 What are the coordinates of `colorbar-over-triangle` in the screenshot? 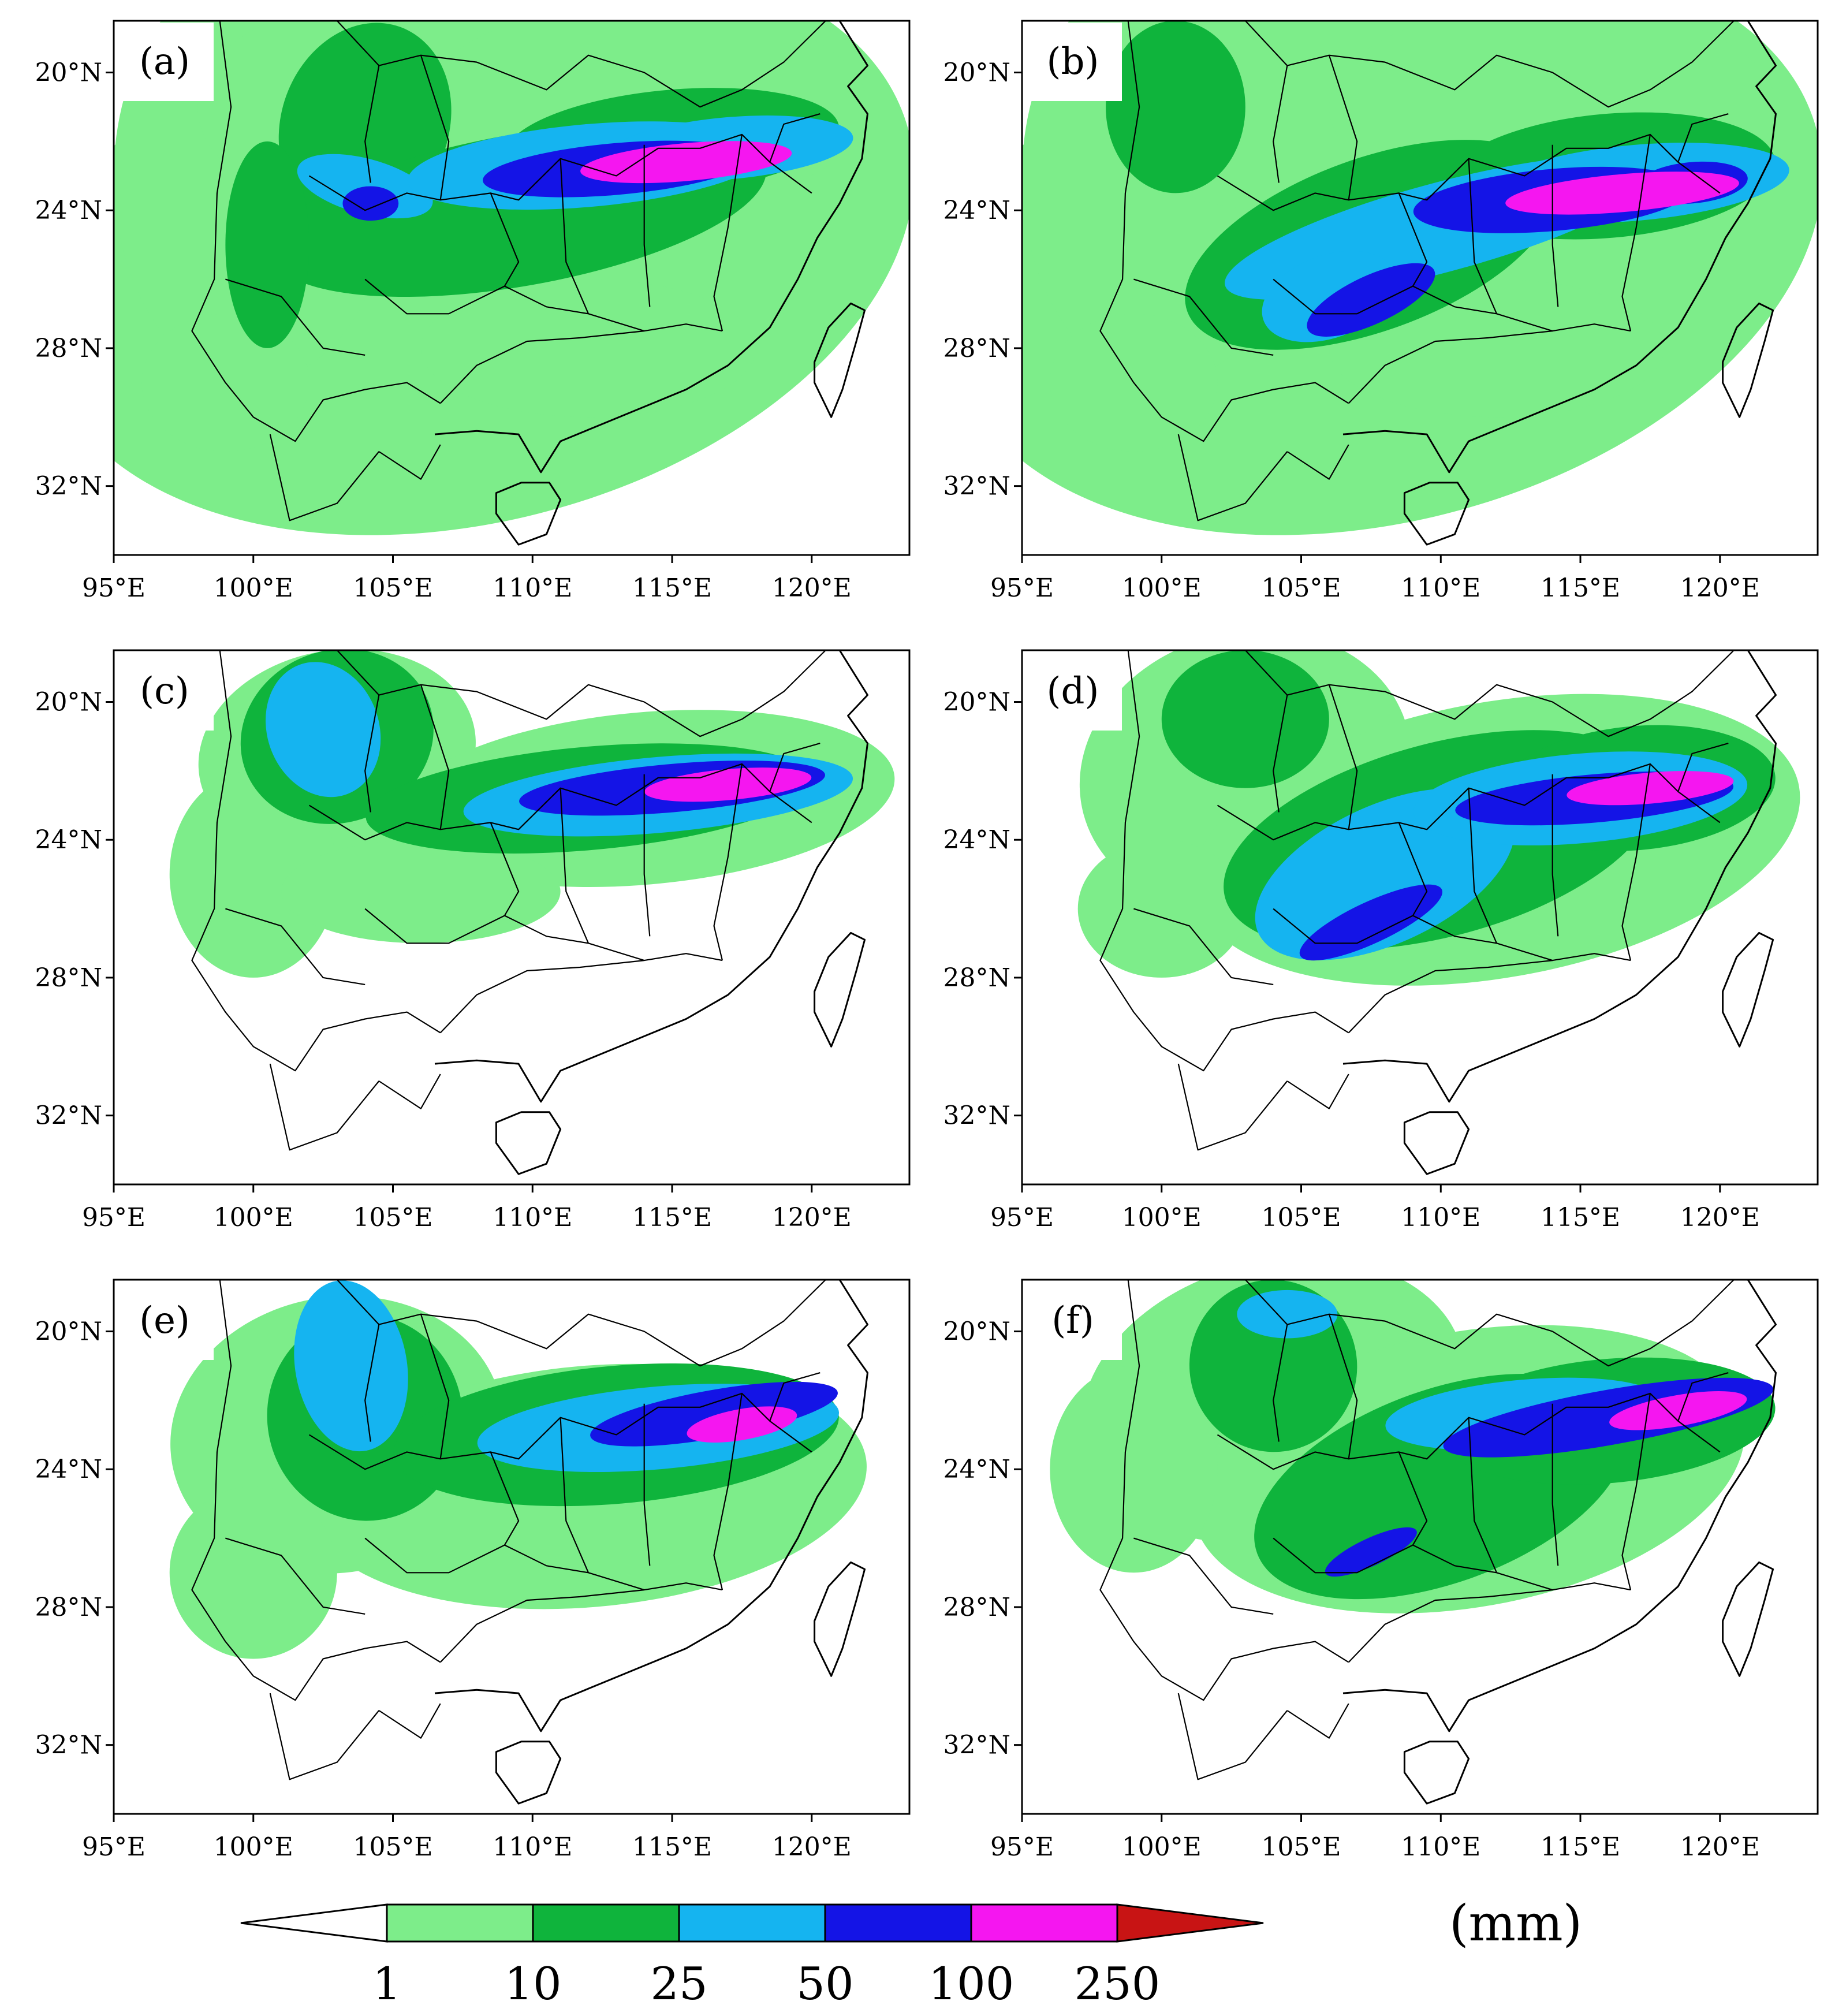 It's located at (1190, 1923).